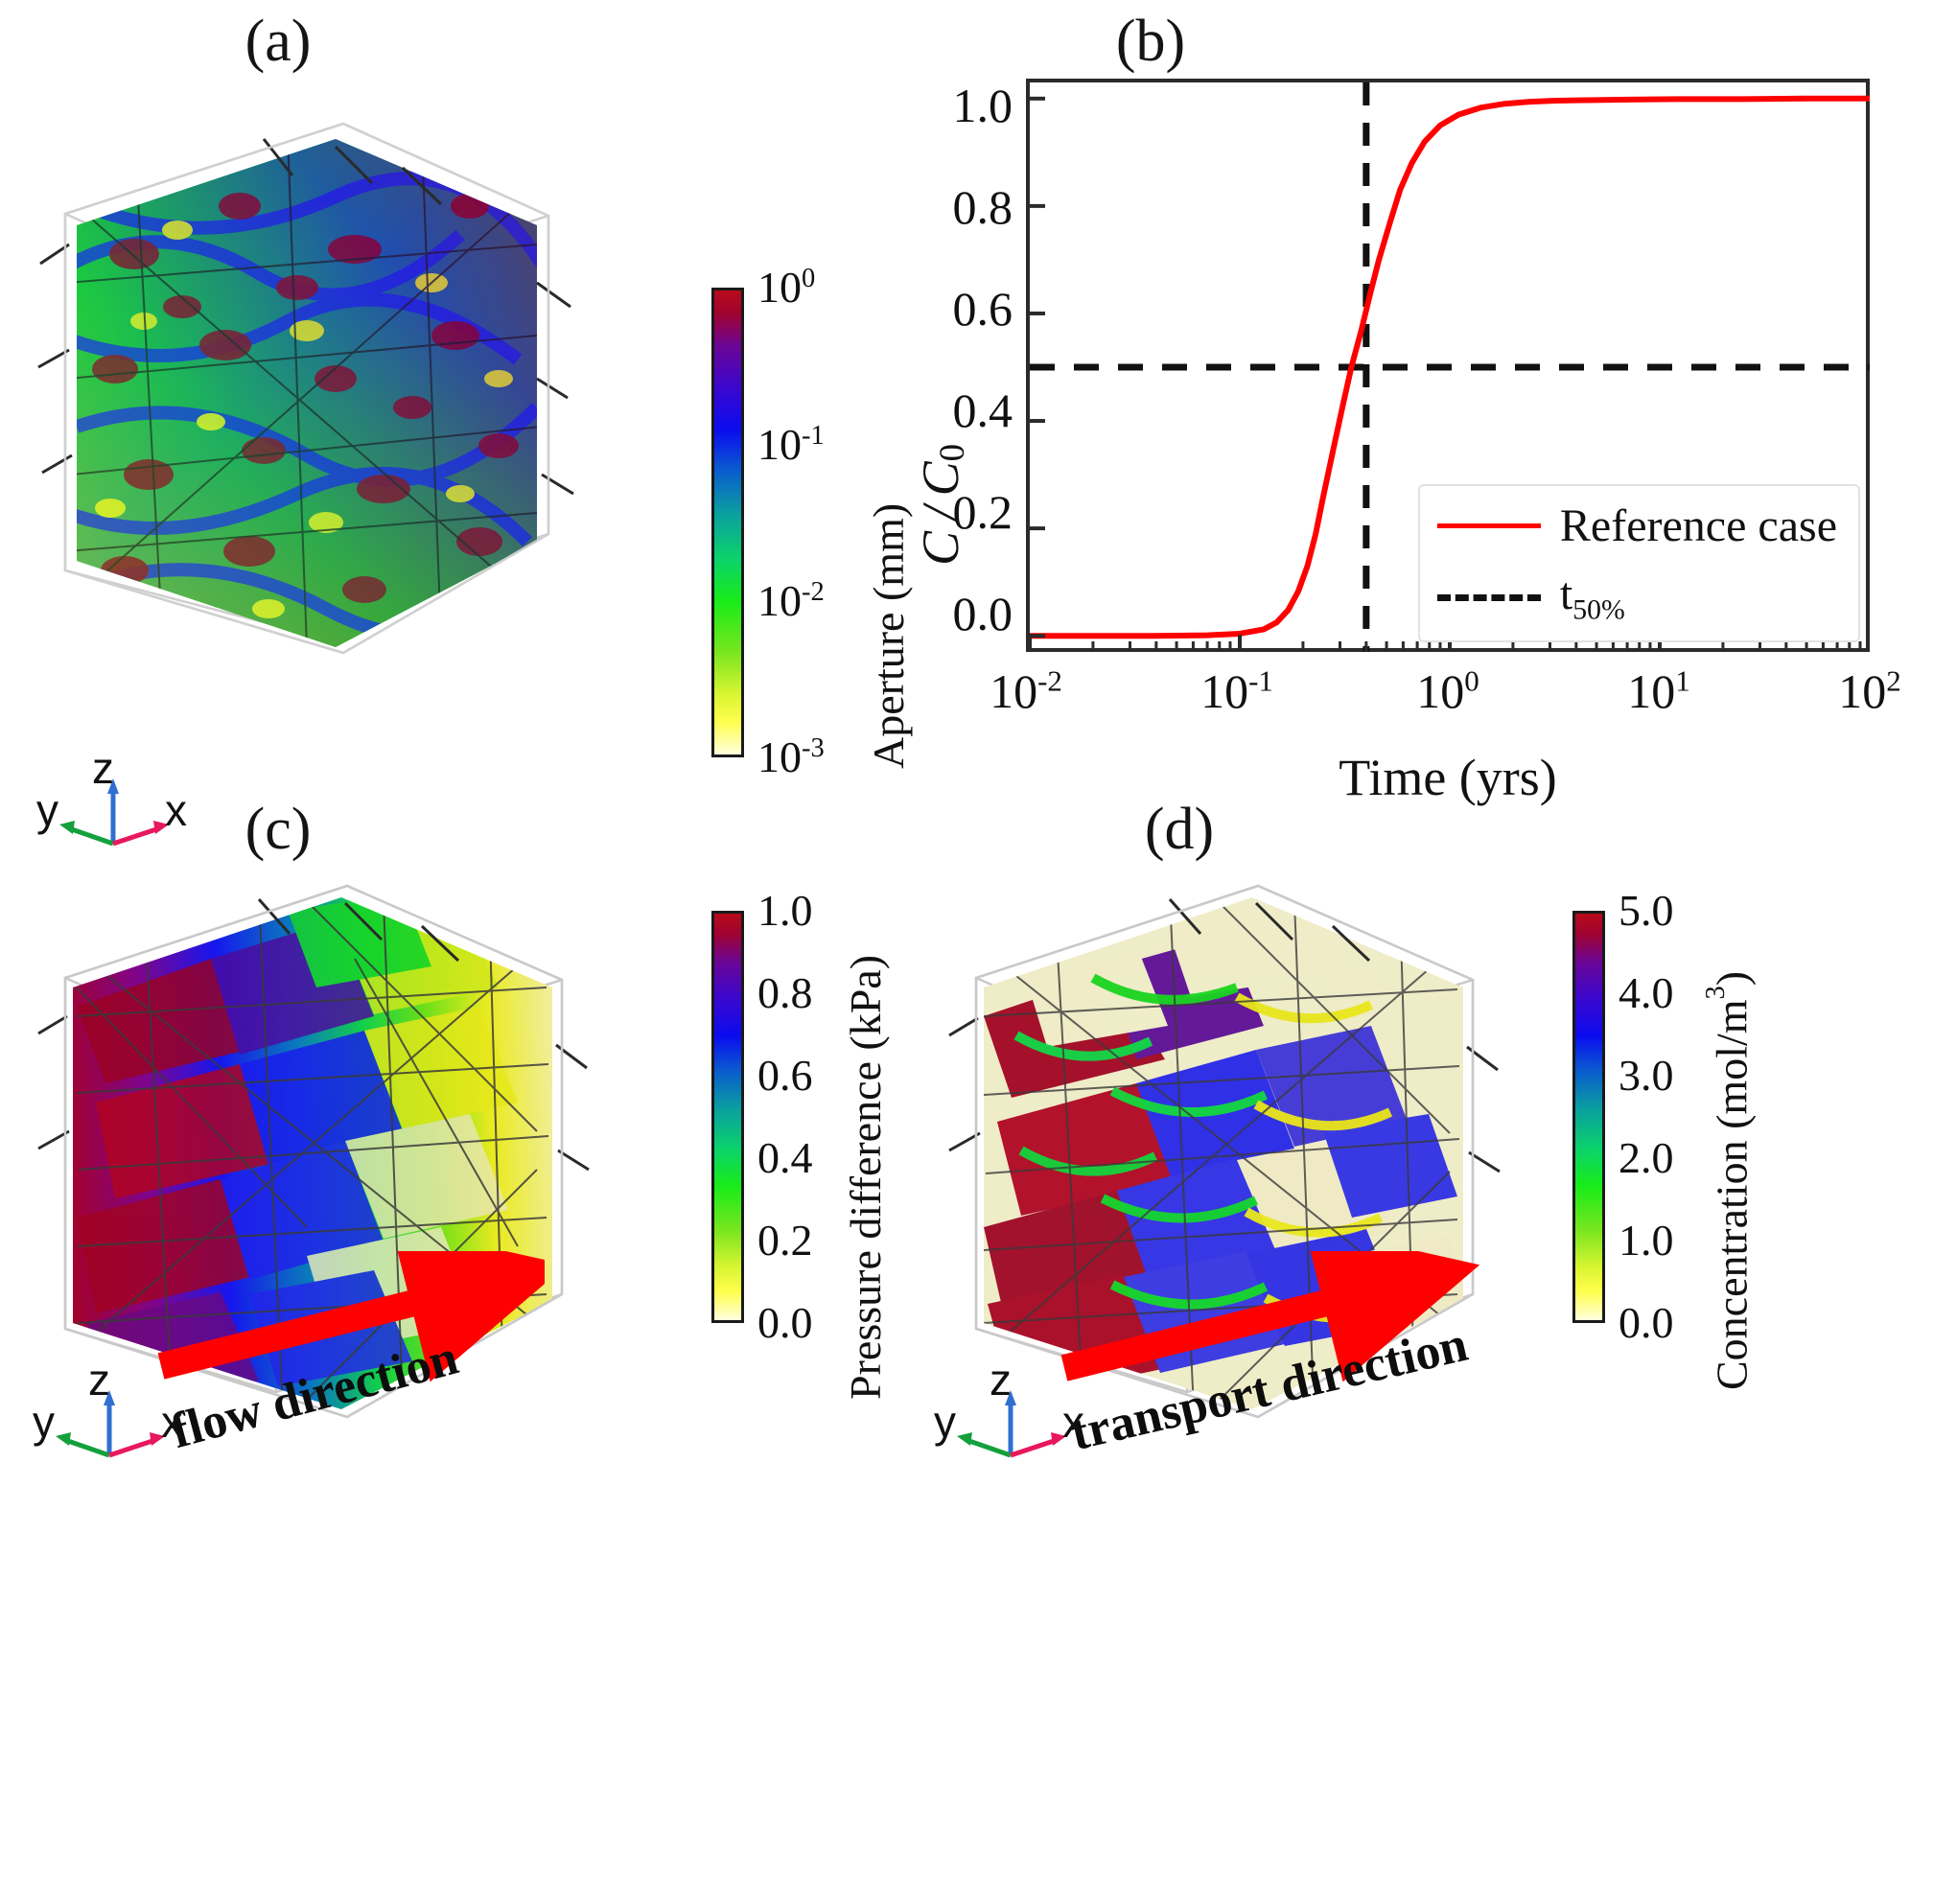 This screenshot has height=1904, width=1933. What do you see at coordinates (1026, 691) in the screenshot?
I see `x-tick-1e-2: 10⁻²` at bounding box center [1026, 691].